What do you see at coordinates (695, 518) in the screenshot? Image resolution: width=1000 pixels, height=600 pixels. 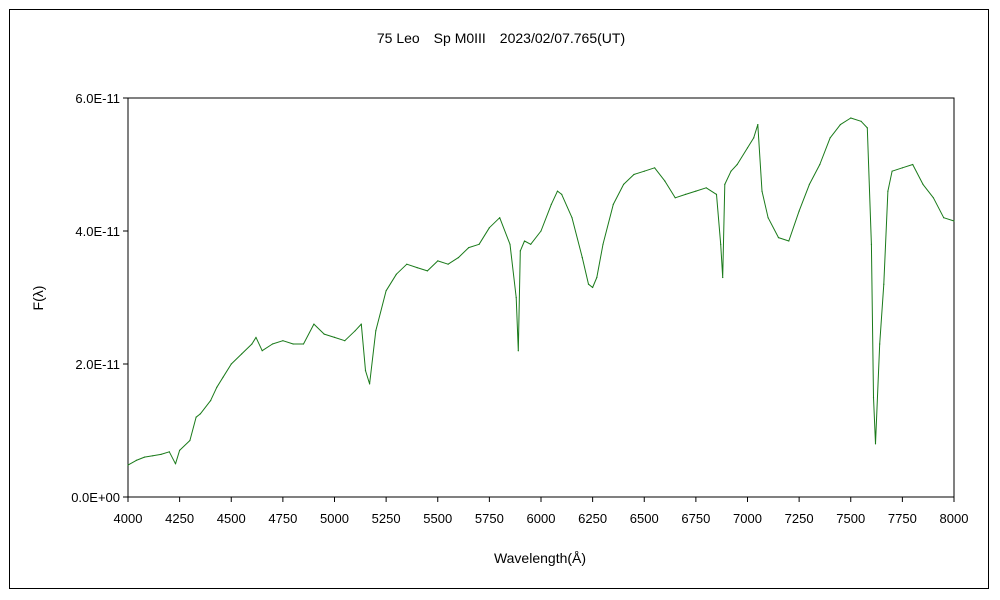 I see `x-tick-label: 6750` at bounding box center [695, 518].